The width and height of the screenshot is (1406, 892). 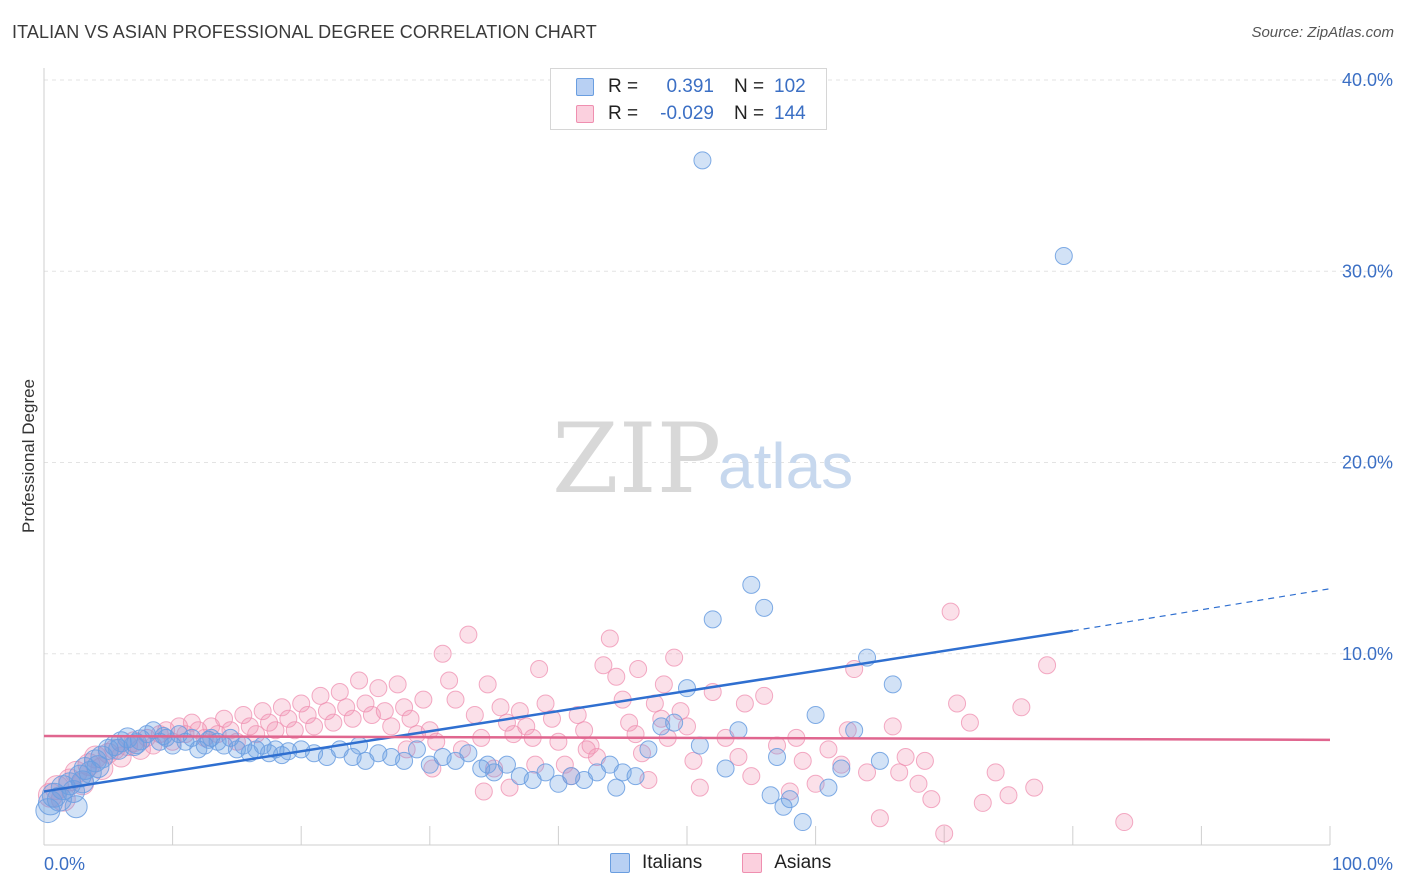 What do you see at coordinates (785, 466) in the screenshot?
I see `watermark-atlas: atlas` at bounding box center [785, 466].